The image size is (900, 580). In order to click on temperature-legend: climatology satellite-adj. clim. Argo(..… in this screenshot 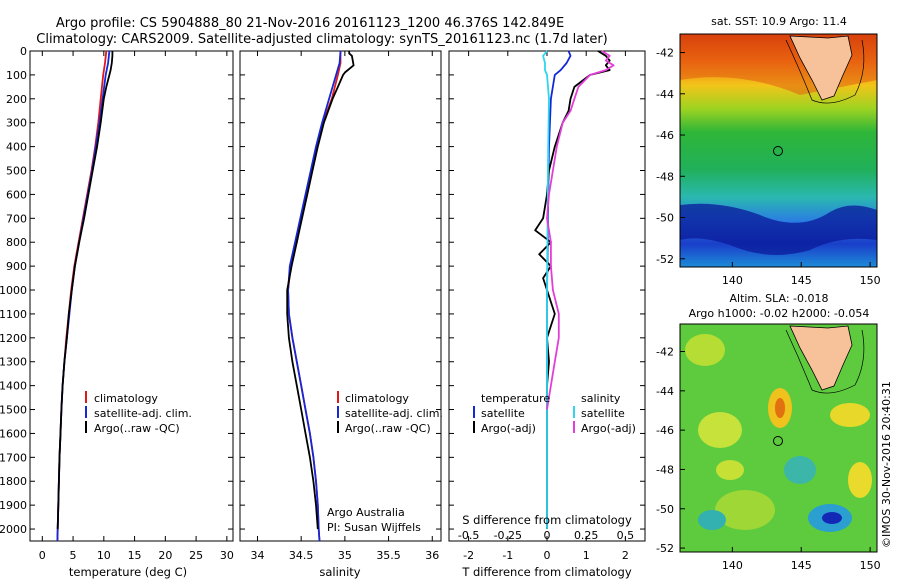, I will do `click(138, 413)`.